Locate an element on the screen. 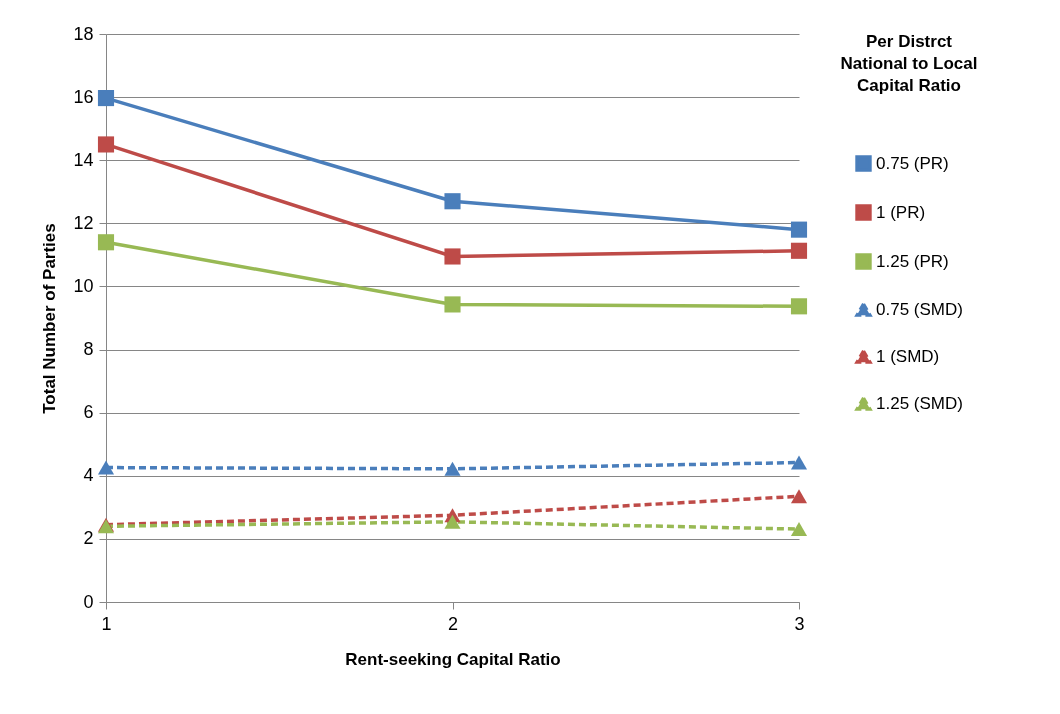 The image size is (1060, 714). y-tick-label: 16 is located at coordinates (83, 96).